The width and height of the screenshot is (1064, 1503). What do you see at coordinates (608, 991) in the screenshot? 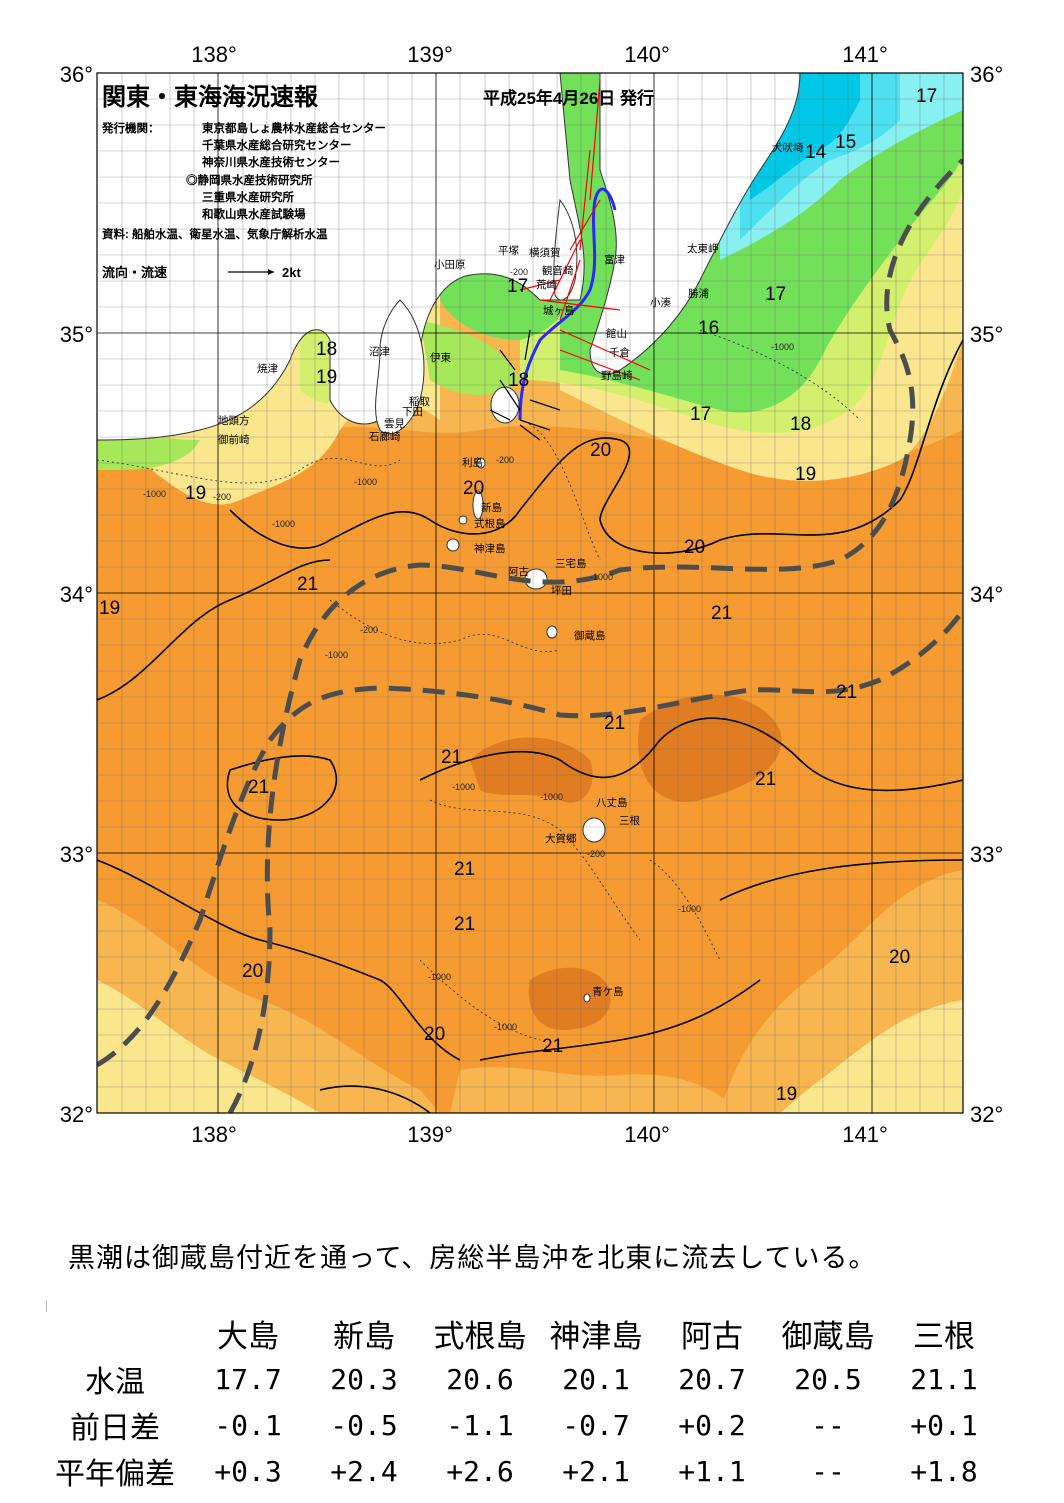
I see `place-label: 青ケ島` at bounding box center [608, 991].